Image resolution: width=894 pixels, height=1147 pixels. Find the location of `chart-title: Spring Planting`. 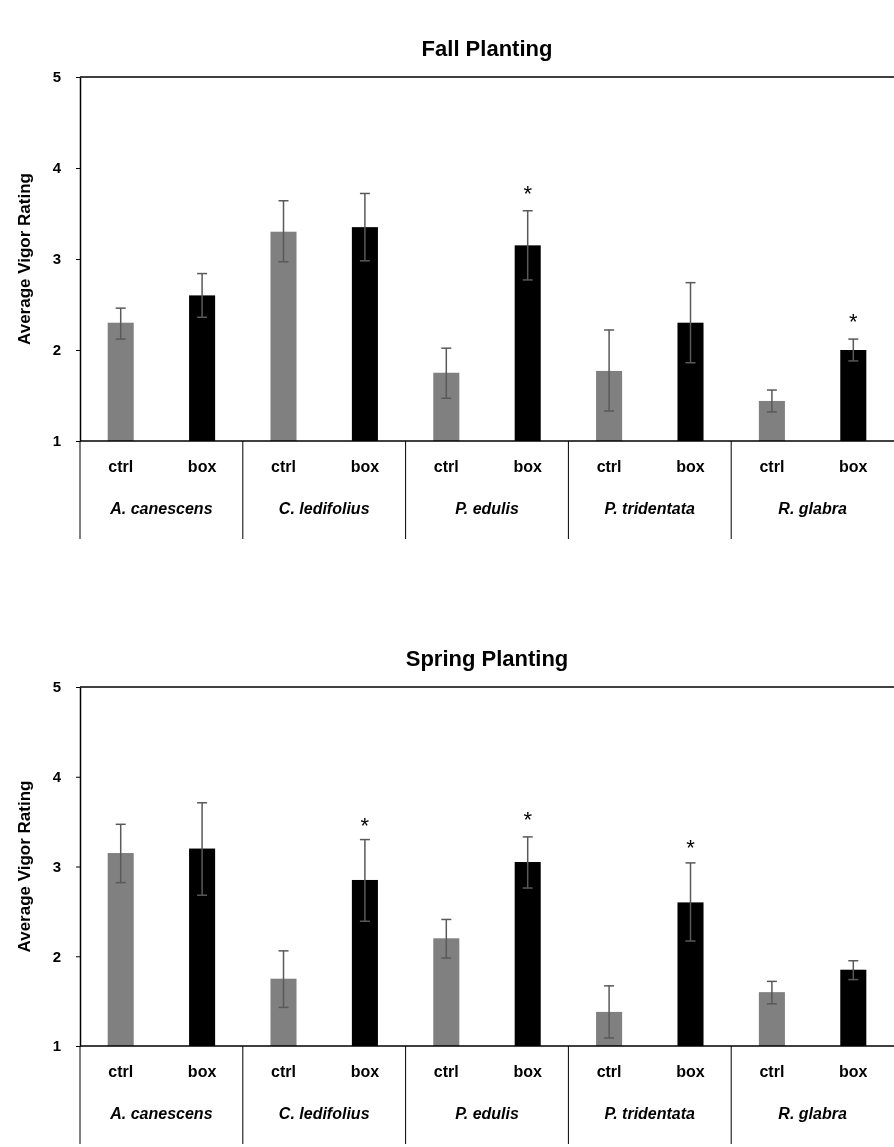

chart-title: Spring Planting is located at coordinates (487, 658).